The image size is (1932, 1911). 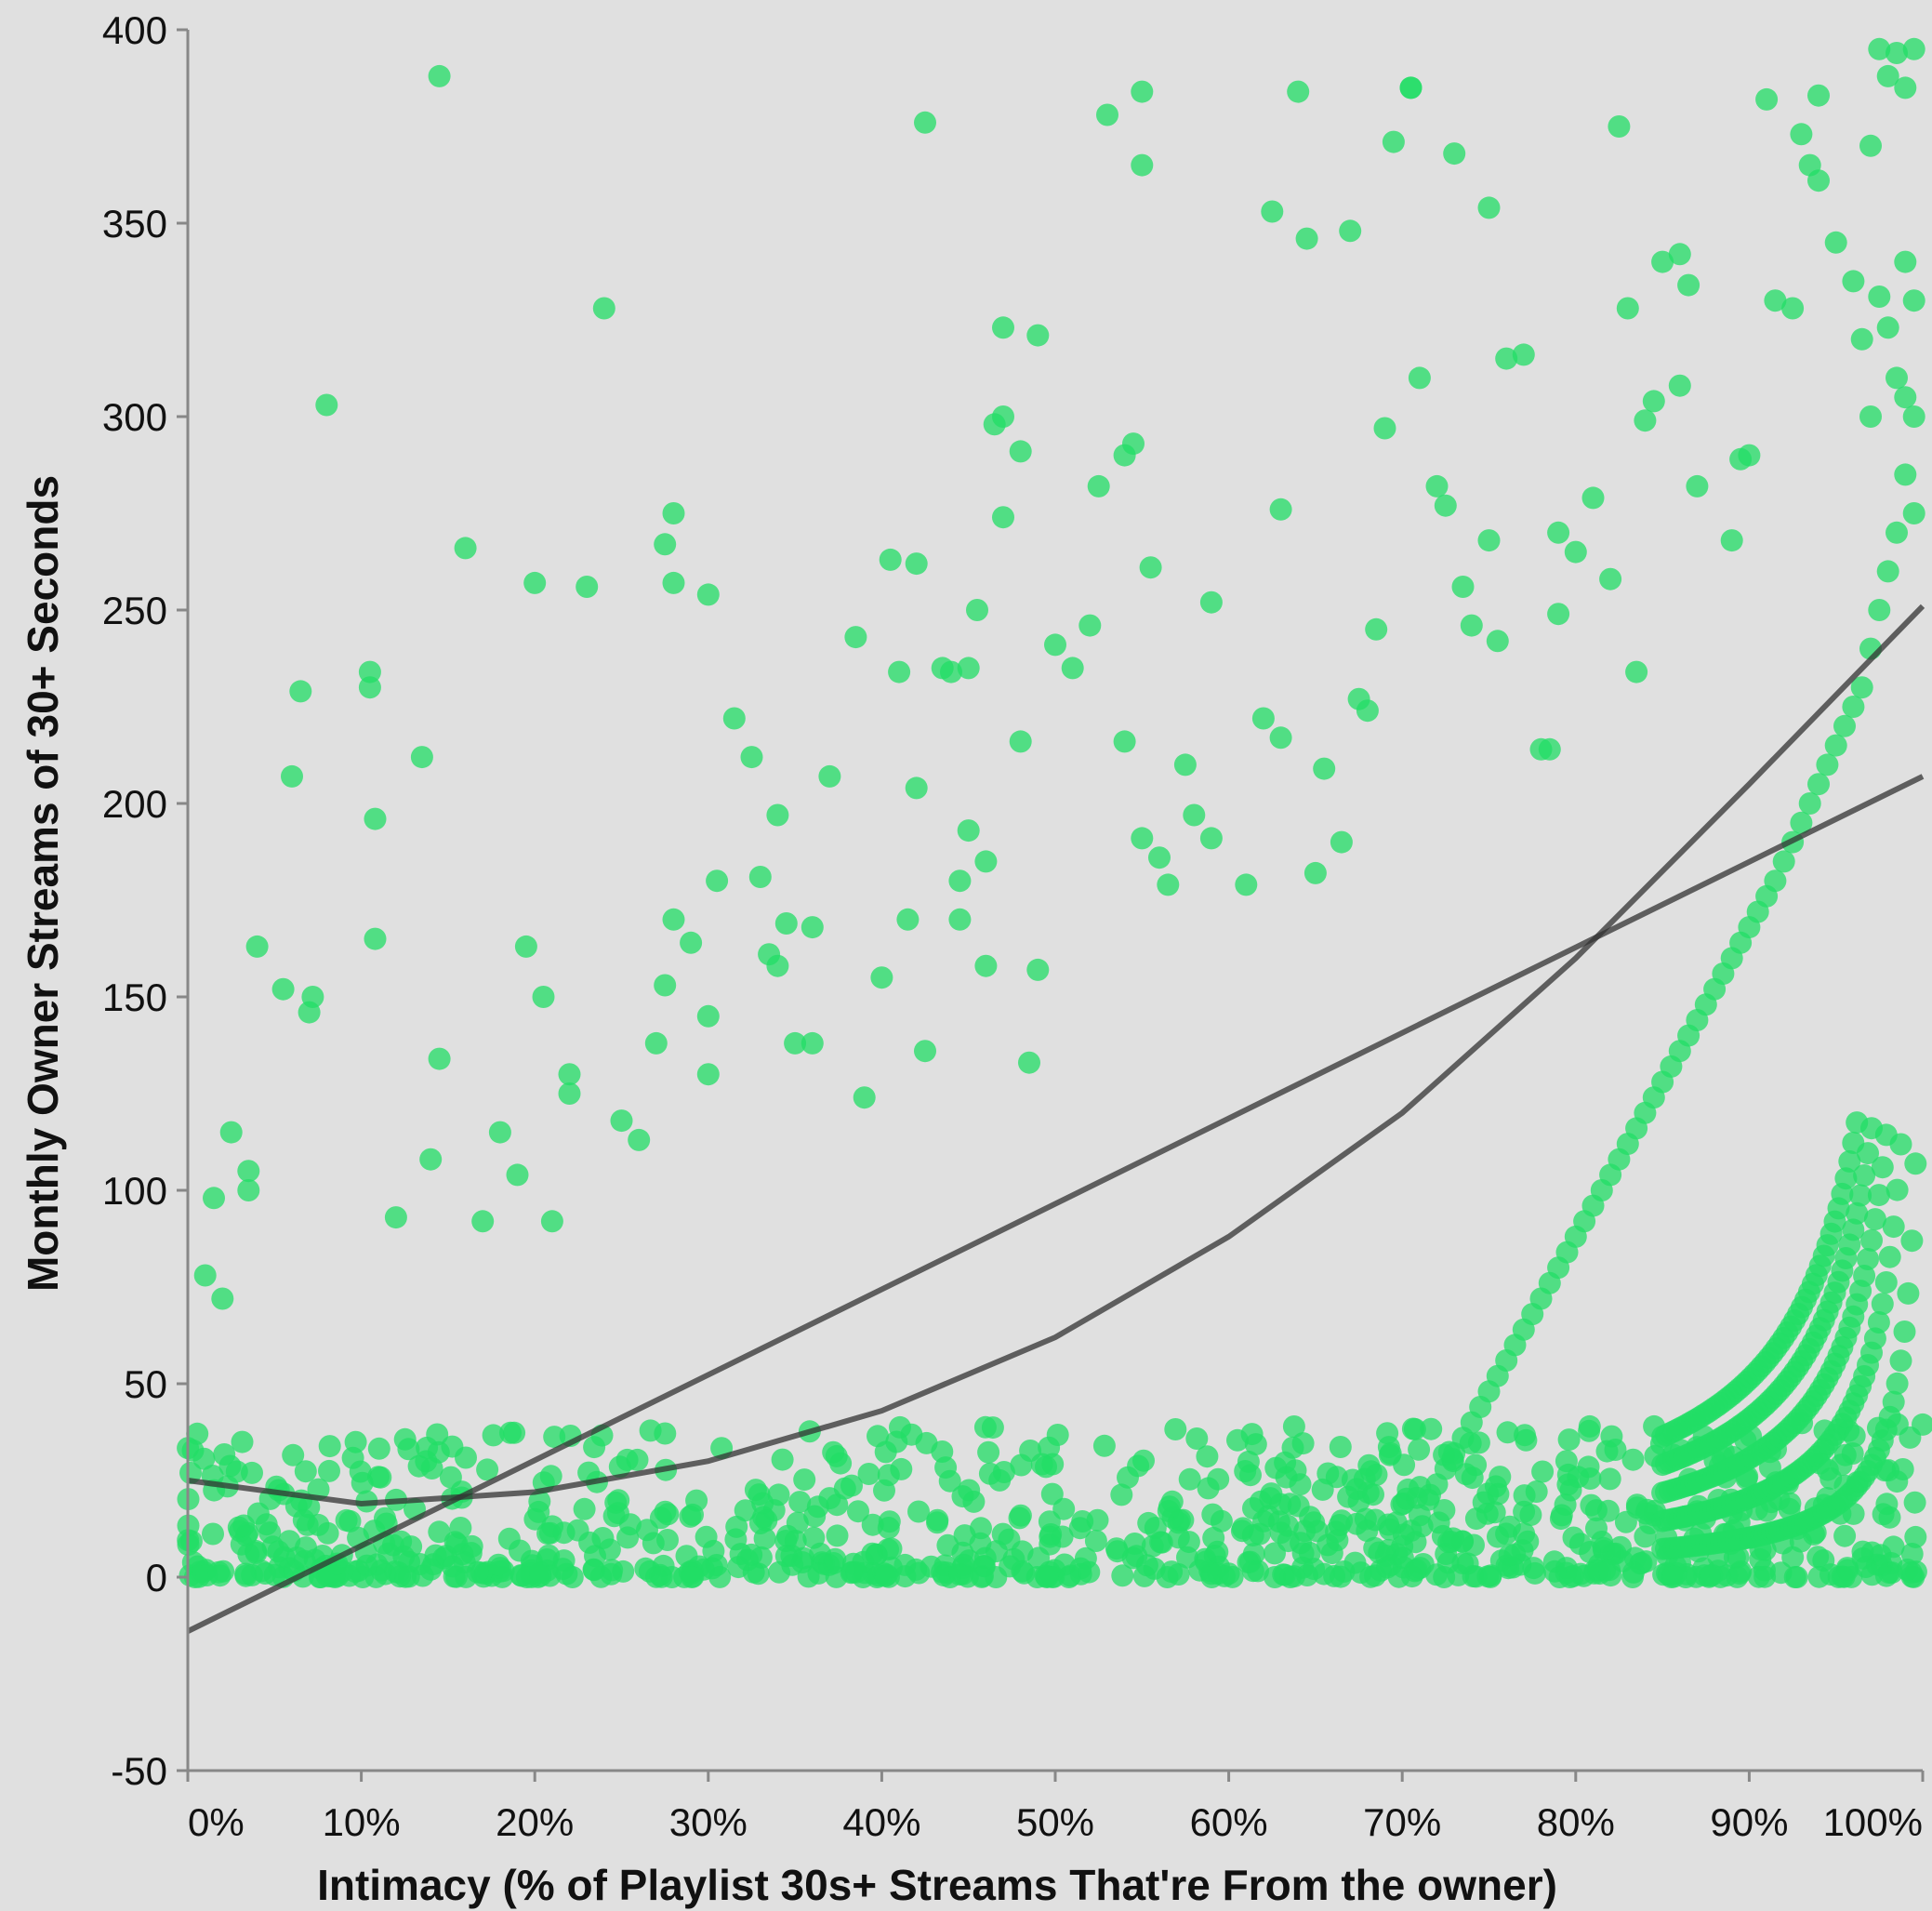 What do you see at coordinates (709, 1822) in the screenshot?
I see `x-tick-label: 30%` at bounding box center [709, 1822].